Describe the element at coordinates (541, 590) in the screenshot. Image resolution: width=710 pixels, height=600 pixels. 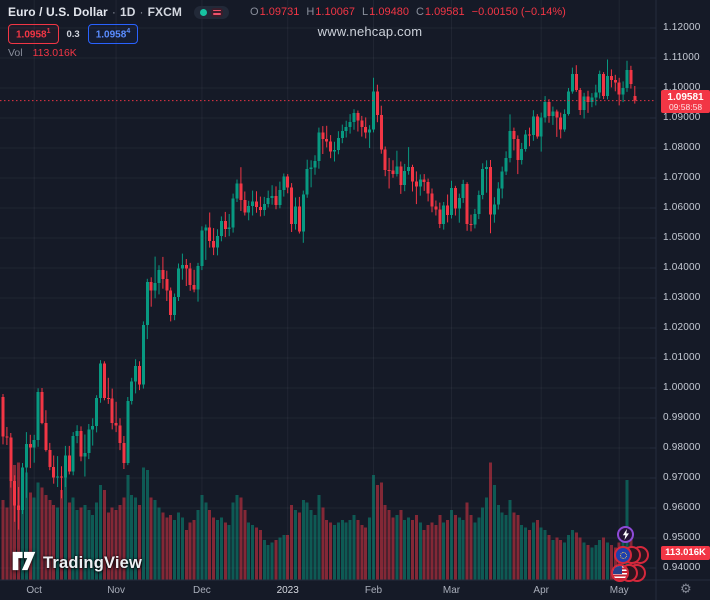
I see `time-axis-label: Apr` at that location.